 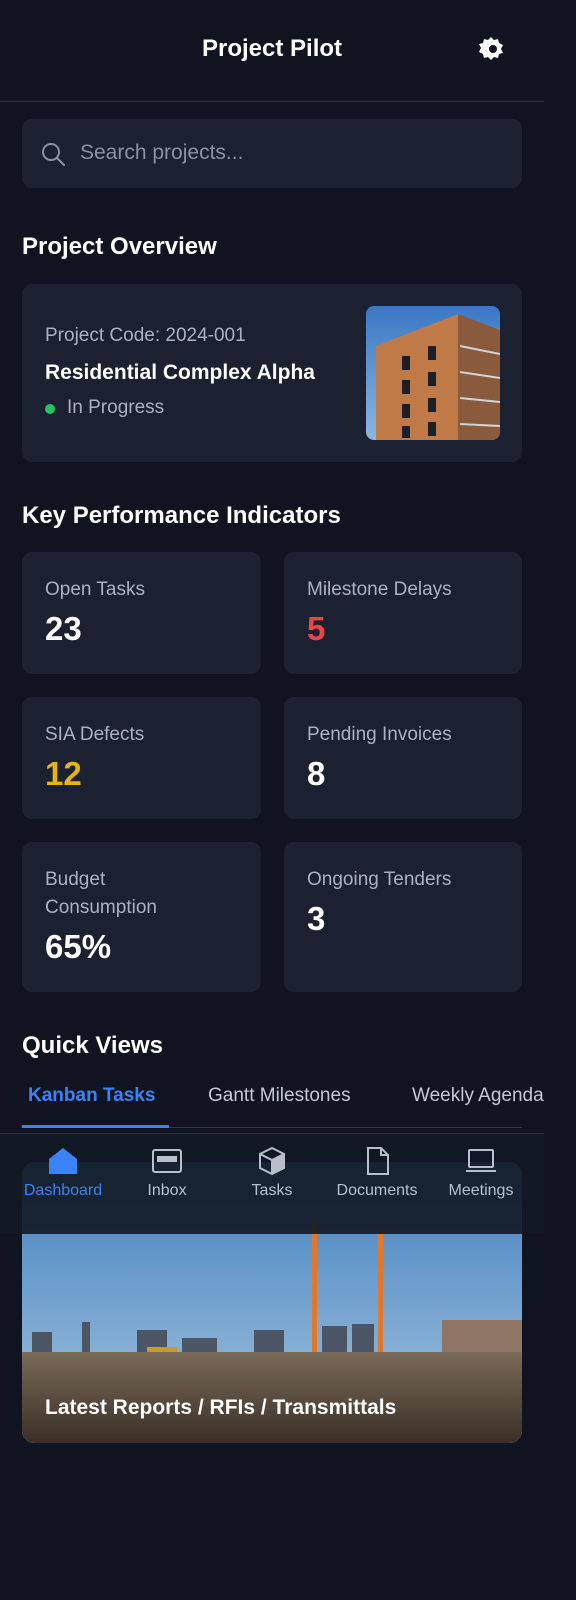 What do you see at coordinates (95, 734) in the screenshot?
I see `kpi-label: SIA Defects` at bounding box center [95, 734].